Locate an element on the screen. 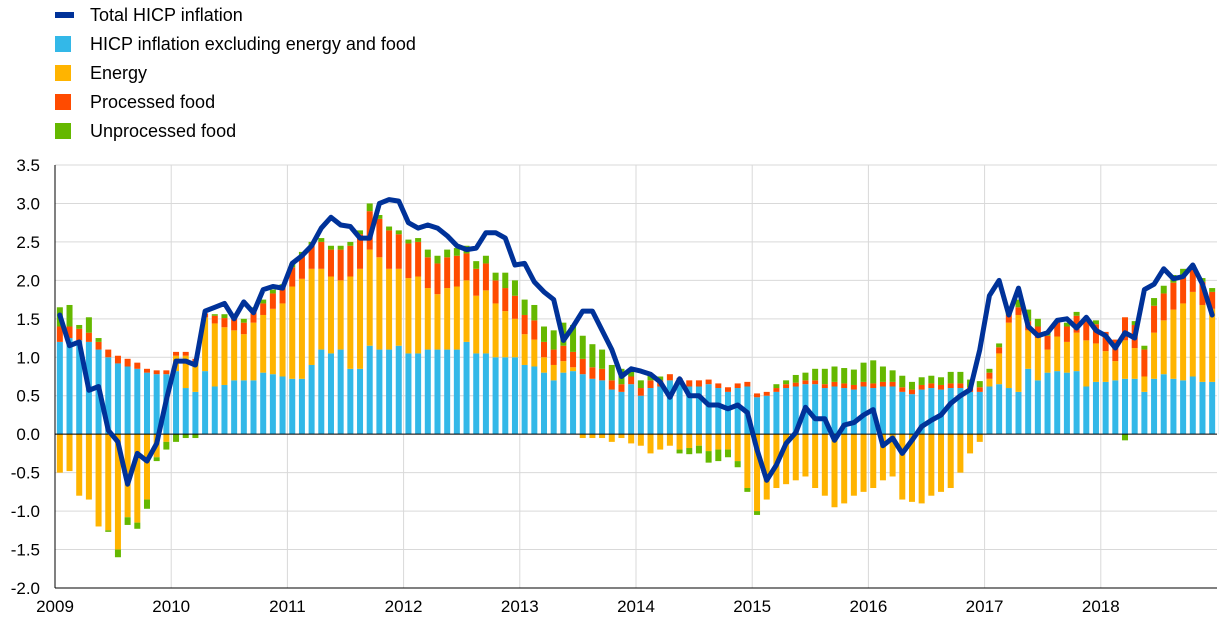 The image size is (1219, 619). y-tick-label: 1.5 is located at coordinates (28, 319).